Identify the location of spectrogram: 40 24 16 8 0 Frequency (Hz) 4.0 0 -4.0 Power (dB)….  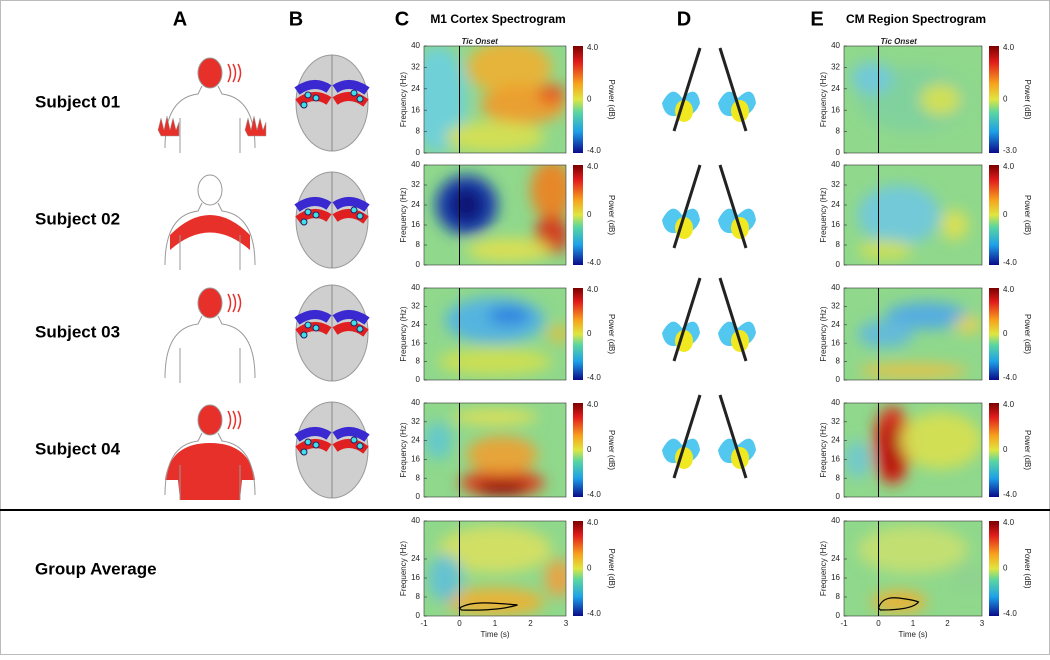
(507, 577).